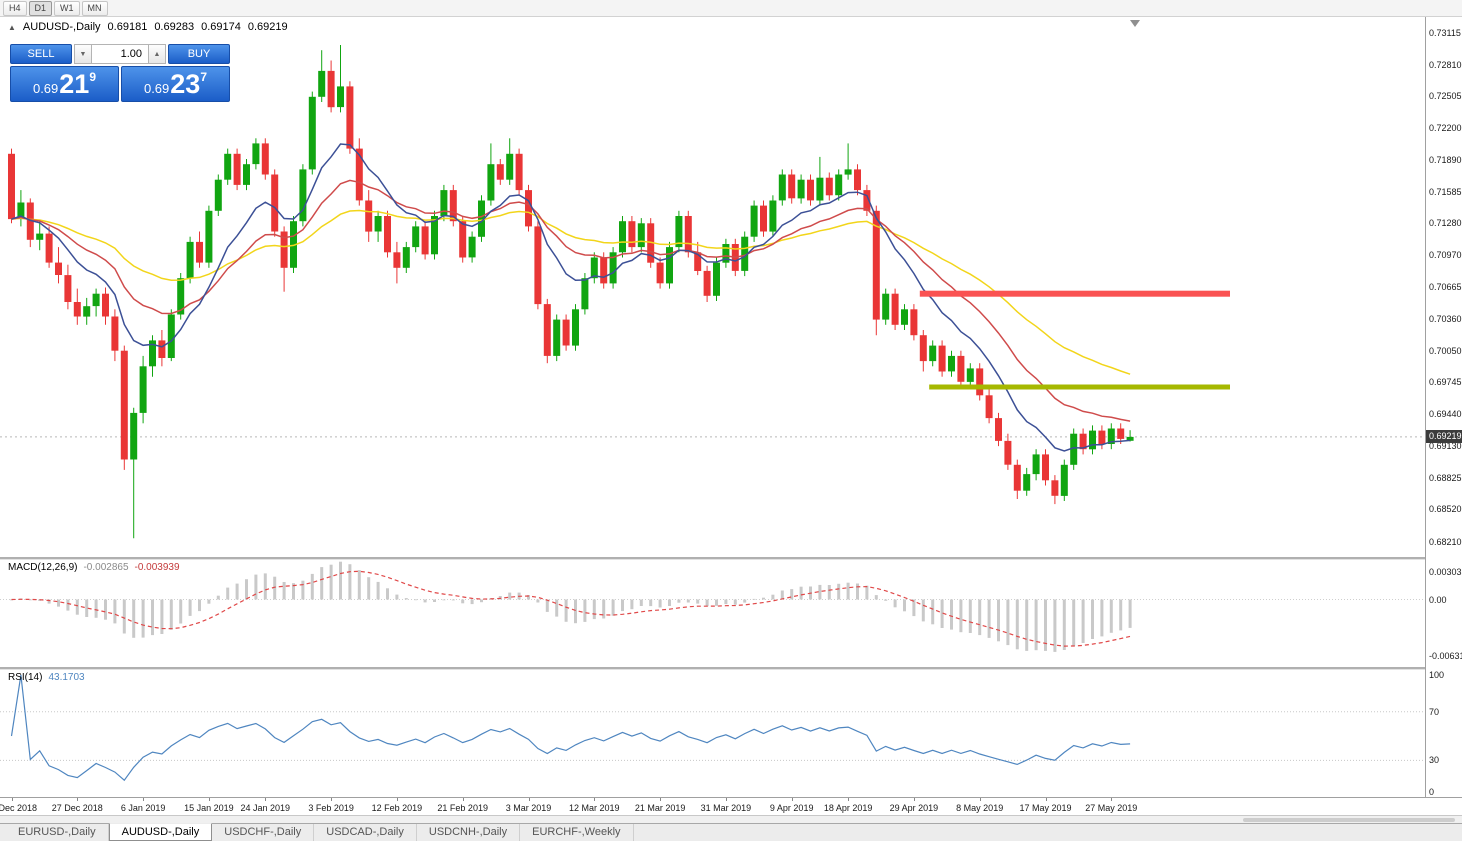  Describe the element at coordinates (43, 567) in the screenshot. I see `macd-label: MACD(12,26,9)` at that location.